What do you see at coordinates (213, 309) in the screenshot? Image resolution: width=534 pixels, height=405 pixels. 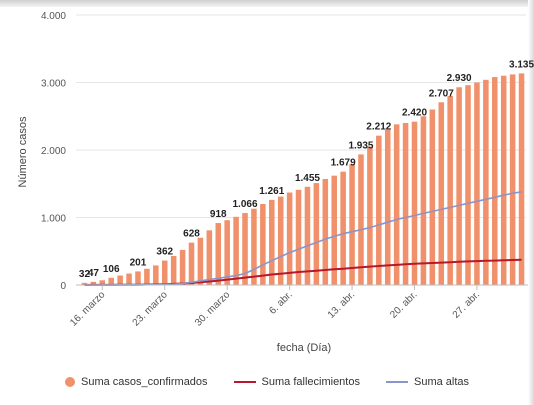 I see `x-tick-label: 30. marzo` at bounding box center [213, 309].